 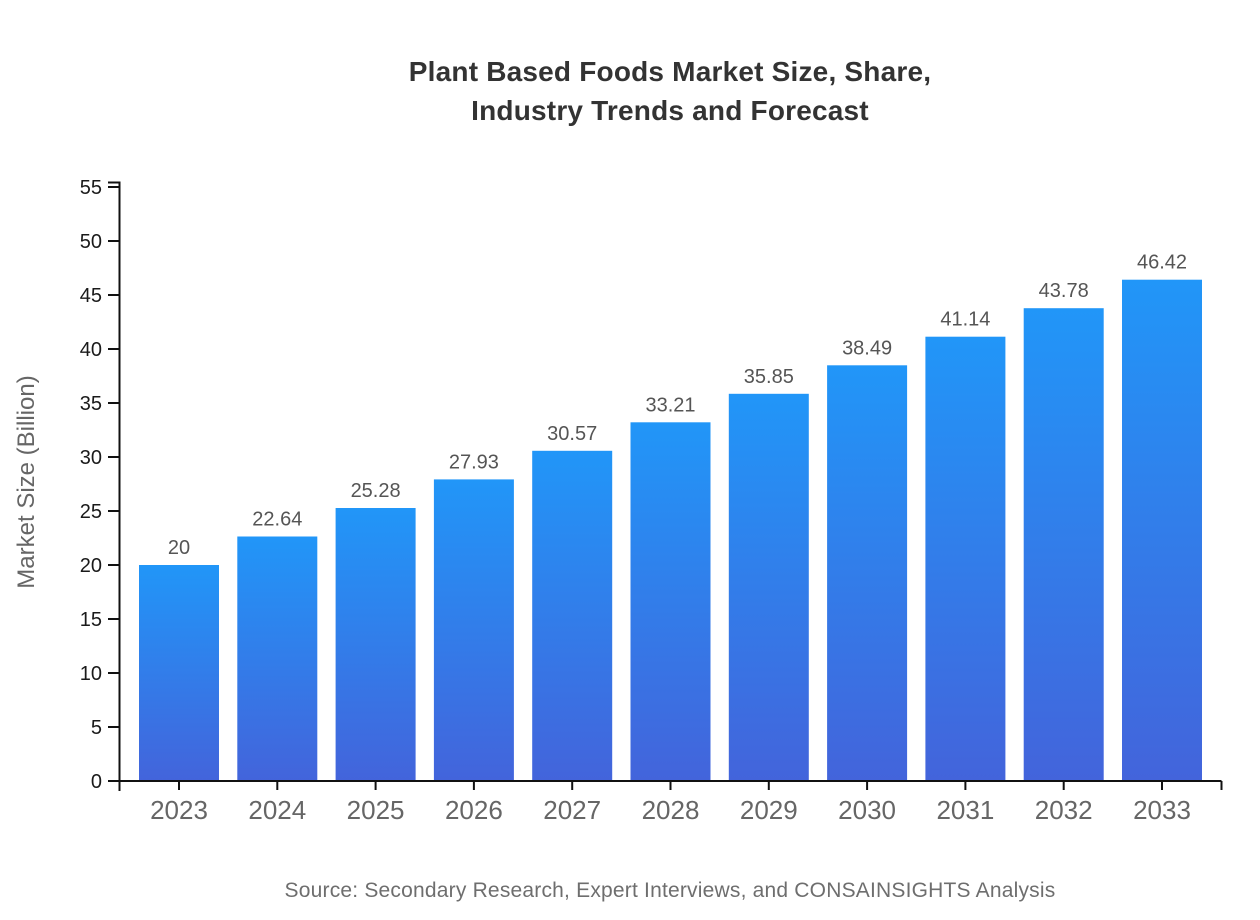 I want to click on bar-2024, so click(x=277, y=658).